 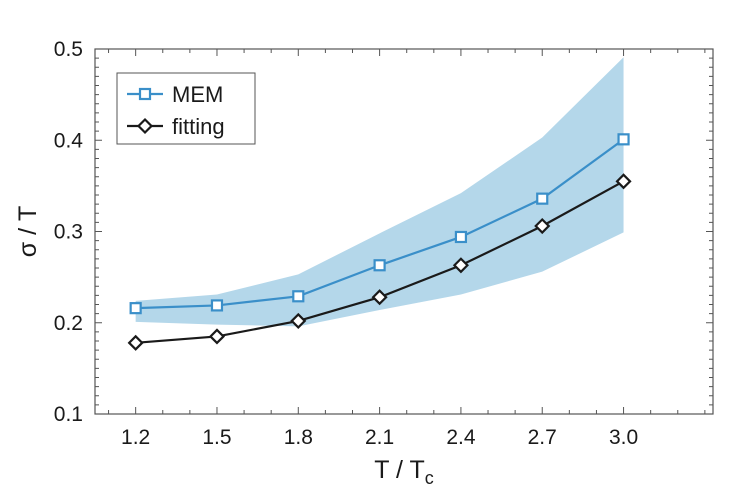 What do you see at coordinates (68, 414) in the screenshot?
I see `y-tick-label: 0.1` at bounding box center [68, 414].